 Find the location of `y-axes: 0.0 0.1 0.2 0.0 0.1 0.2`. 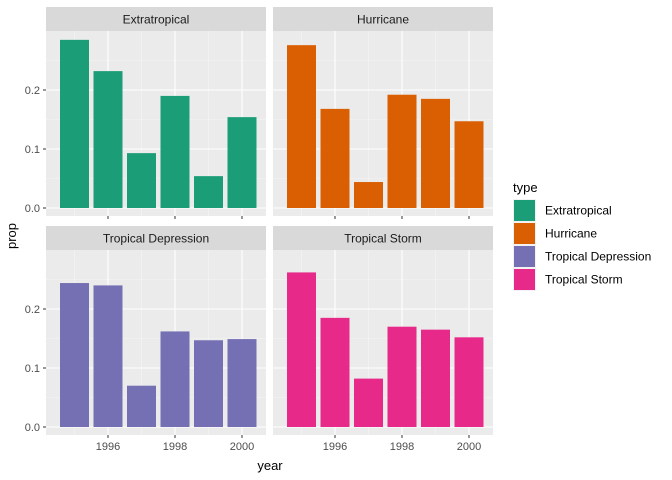

y-axes: 0.0 0.1 0.2 0.0 0.1 0.2 is located at coordinates (35, 259).